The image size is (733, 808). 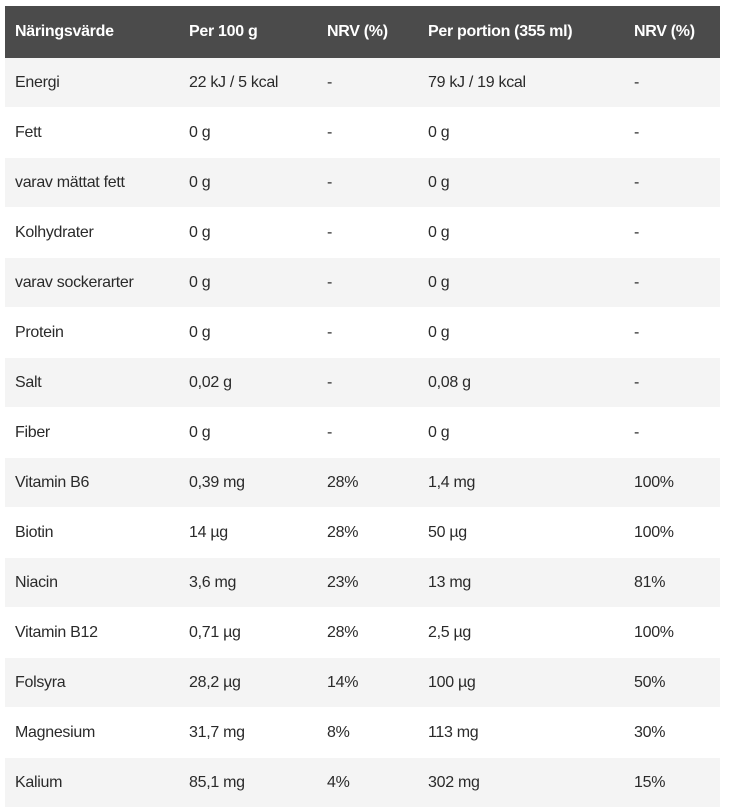 I want to click on nutrient-name-cell: Salt, so click(x=92, y=382).